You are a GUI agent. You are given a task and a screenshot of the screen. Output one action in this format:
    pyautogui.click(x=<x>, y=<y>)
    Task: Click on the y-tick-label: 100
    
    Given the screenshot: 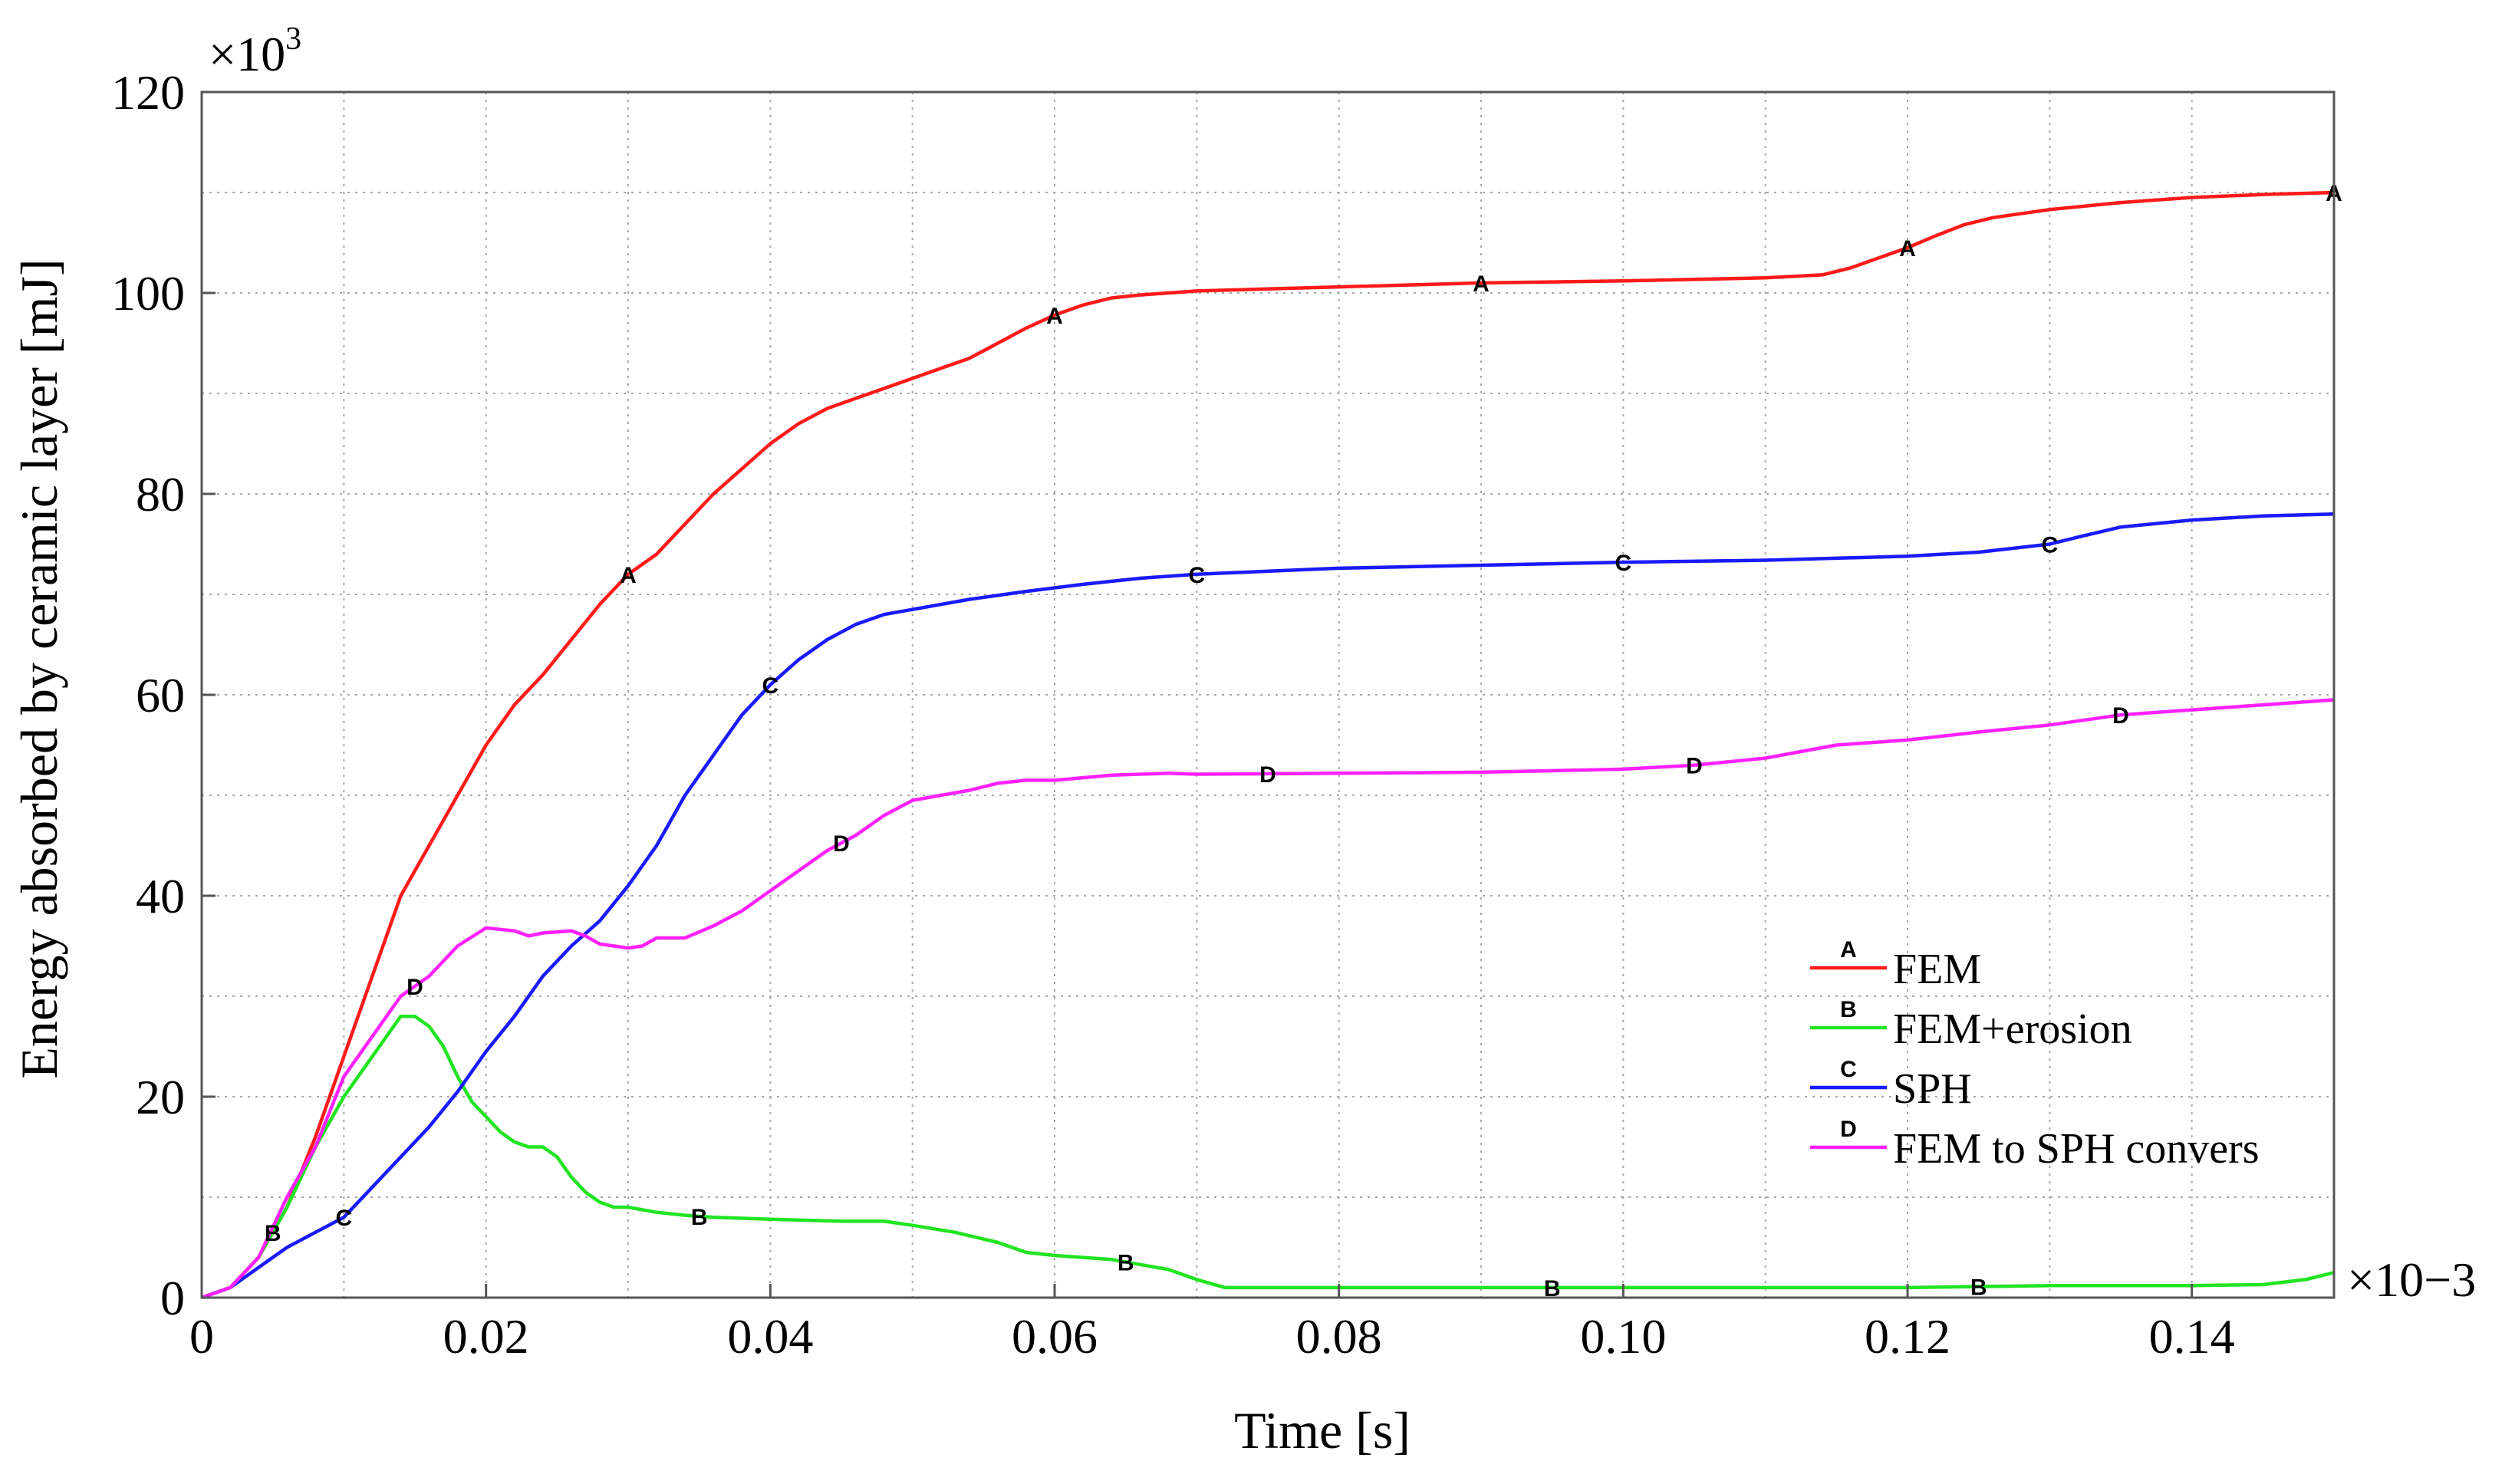 What is the action you would take?
    pyautogui.click(x=148, y=293)
    